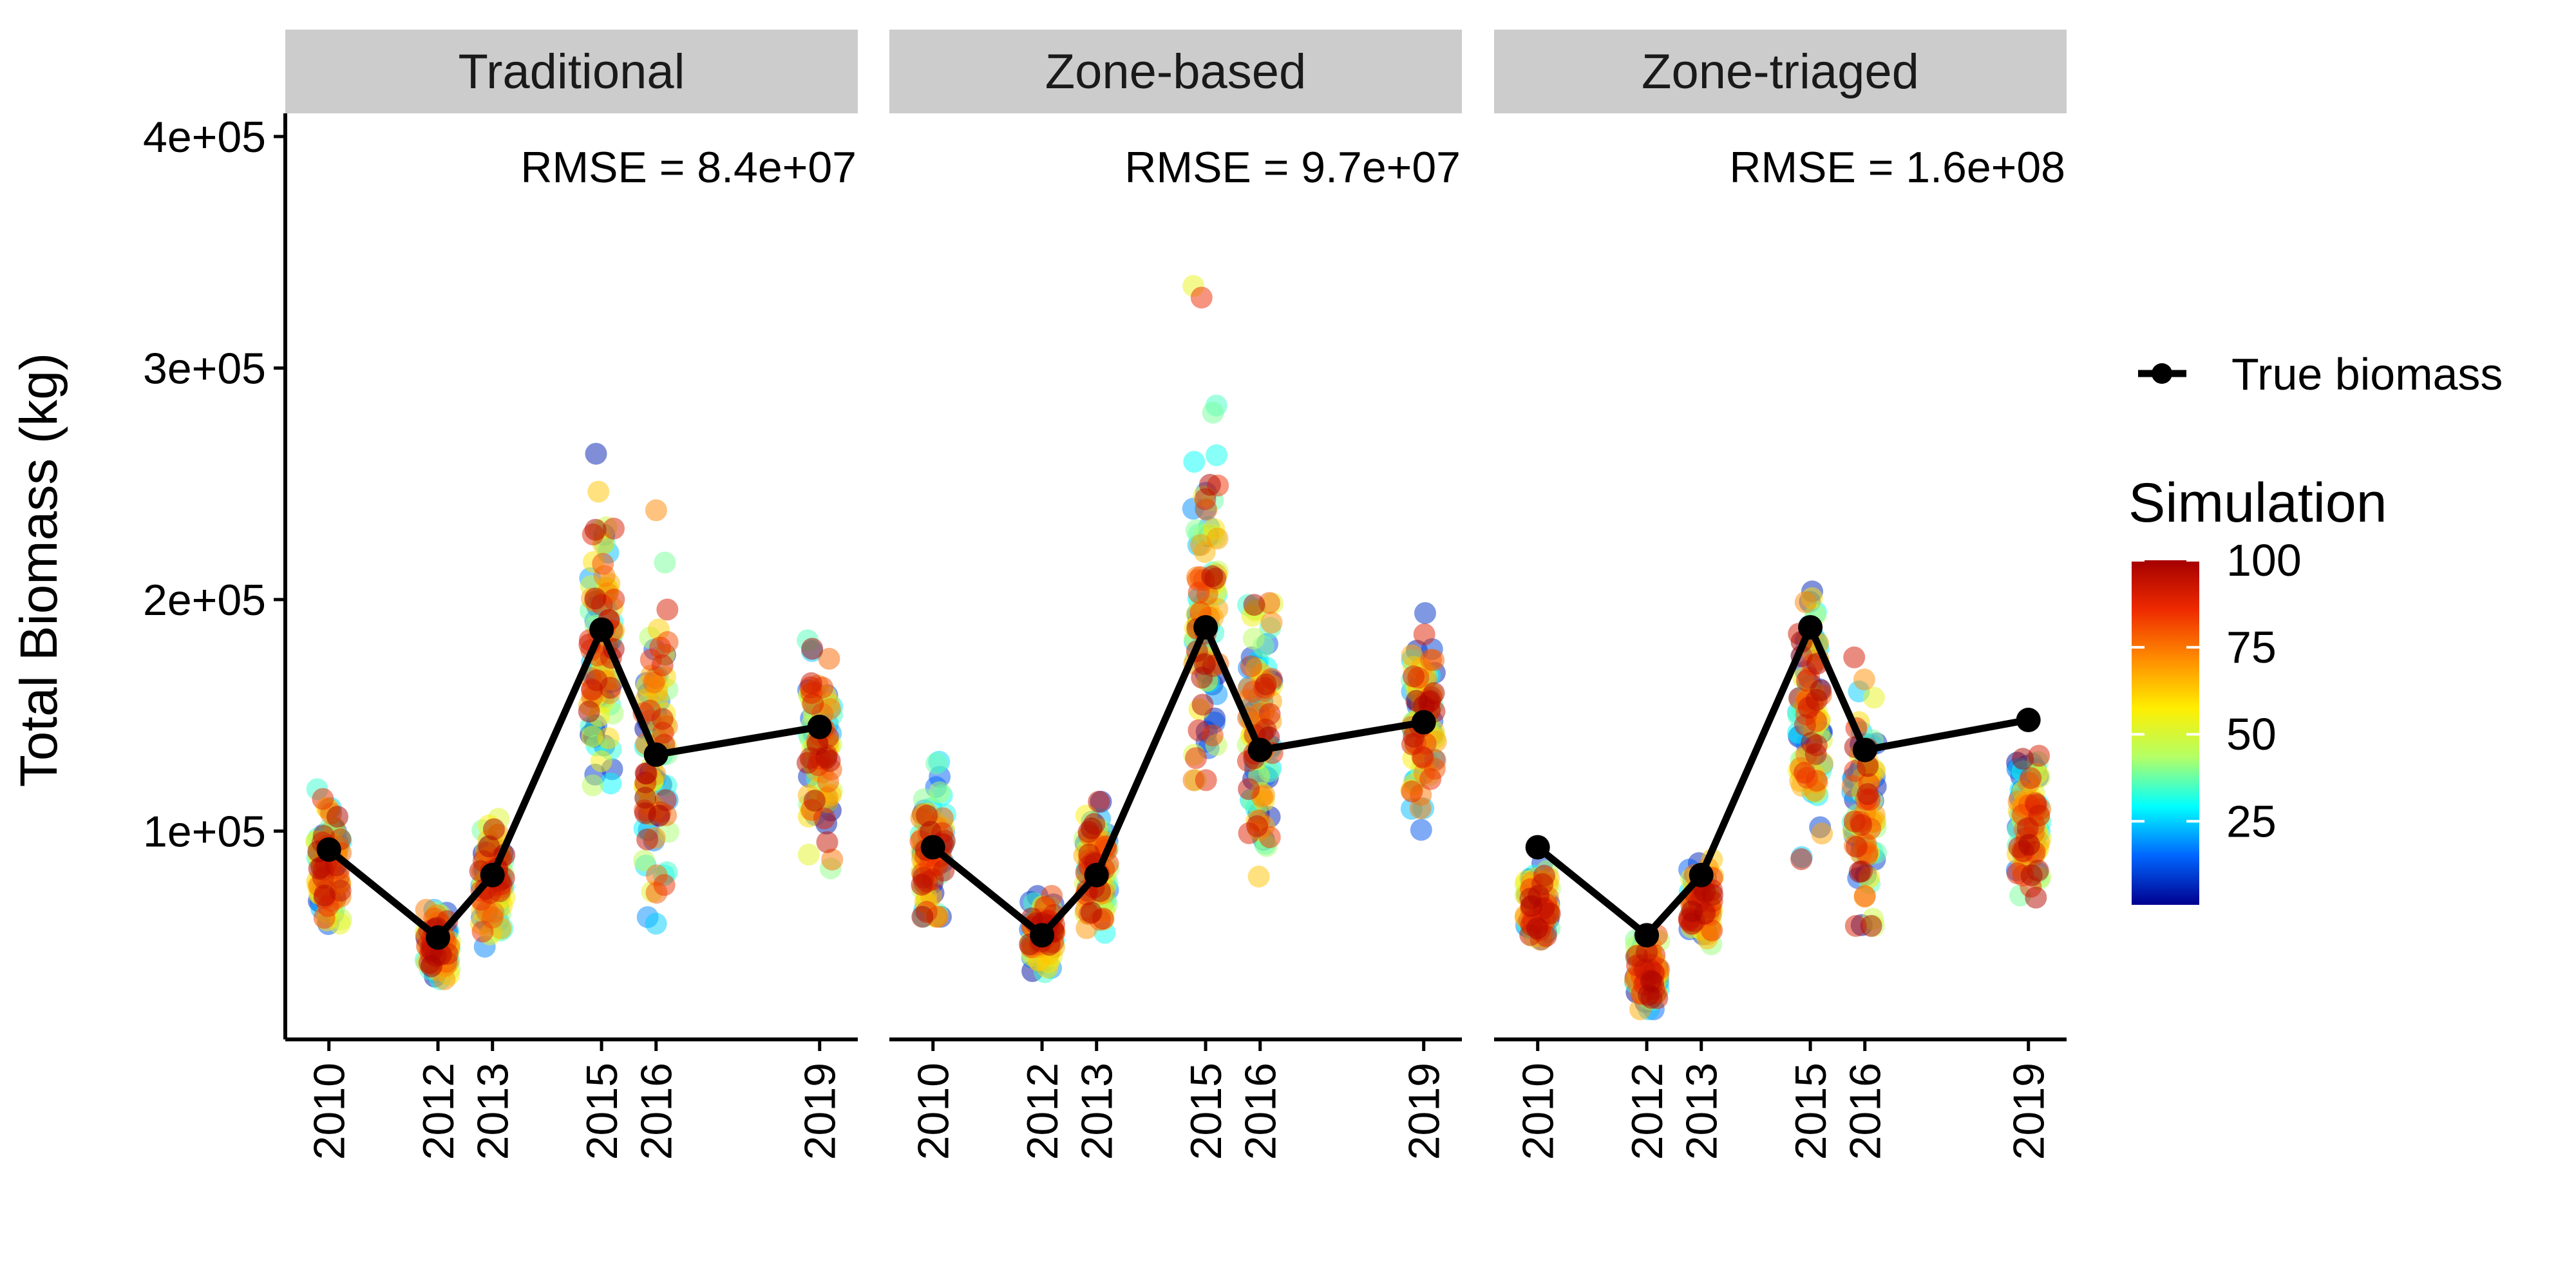 The height and width of the screenshot is (1288, 2576). I want to click on facet-strip-label: Traditional, so click(571, 71).